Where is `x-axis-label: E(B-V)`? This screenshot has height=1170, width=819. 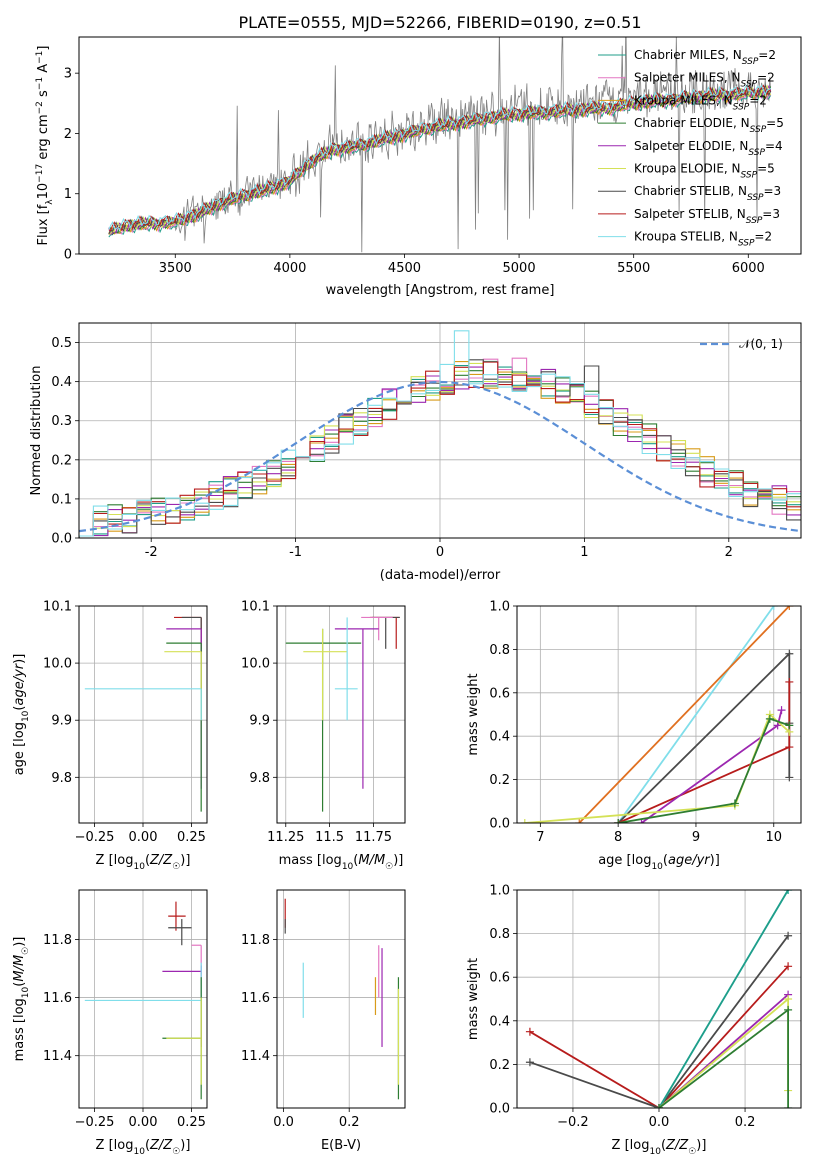
x-axis-label: E(B-V) is located at coordinates (341, 1145).